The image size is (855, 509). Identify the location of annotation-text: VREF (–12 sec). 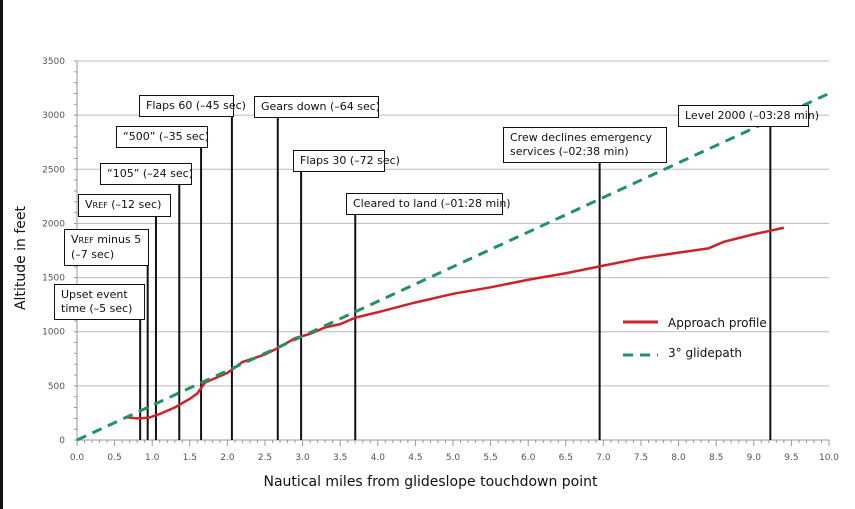
(123, 204).